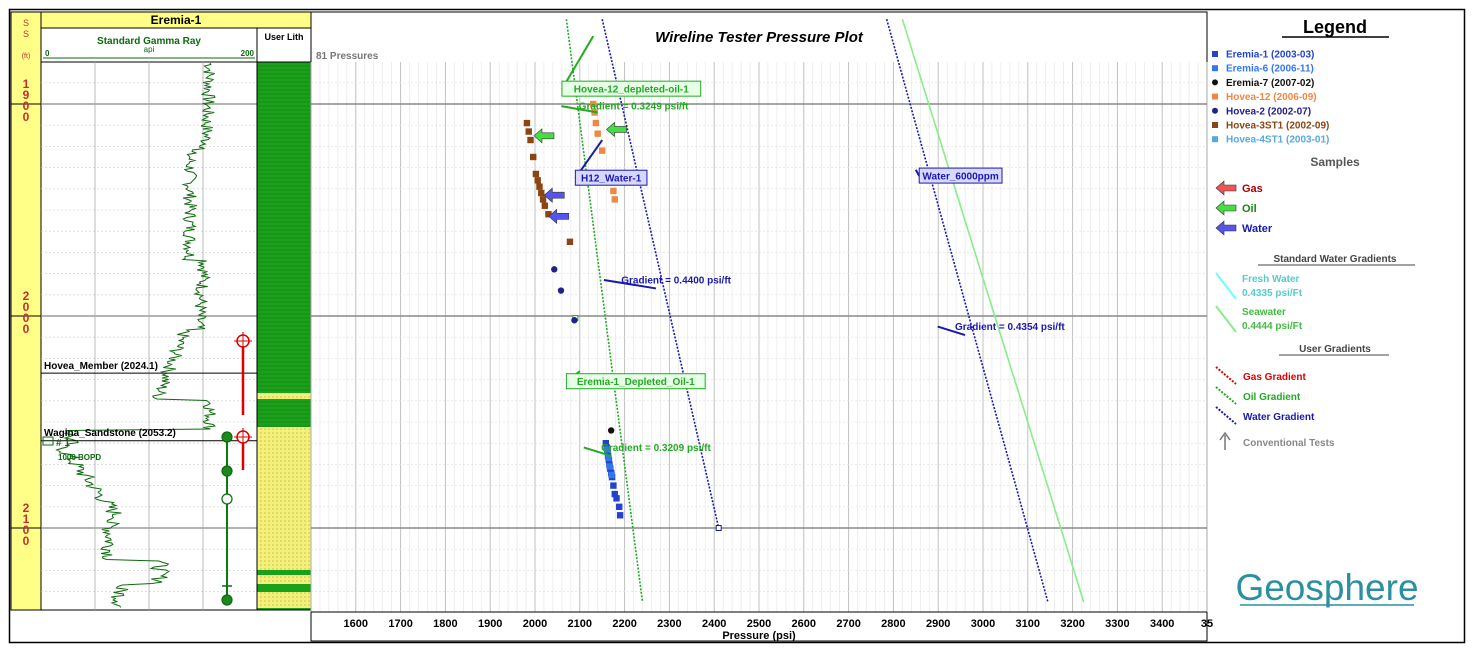 The width and height of the screenshot is (1473, 652). What do you see at coordinates (1072, 624) in the screenshot?
I see `x-tick-label: 3200` at bounding box center [1072, 624].